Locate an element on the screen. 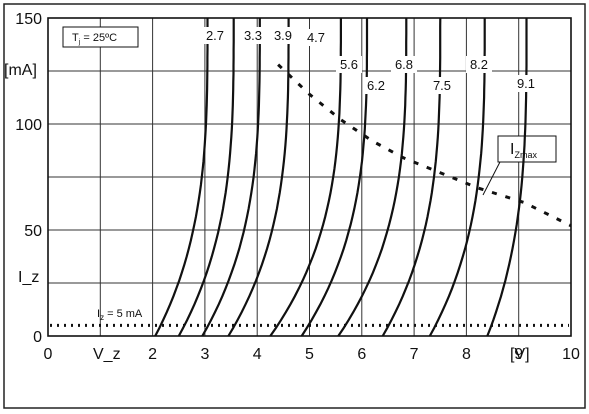 This screenshot has height=414, width=589. x-tick-label: 2 is located at coordinates (152, 354).